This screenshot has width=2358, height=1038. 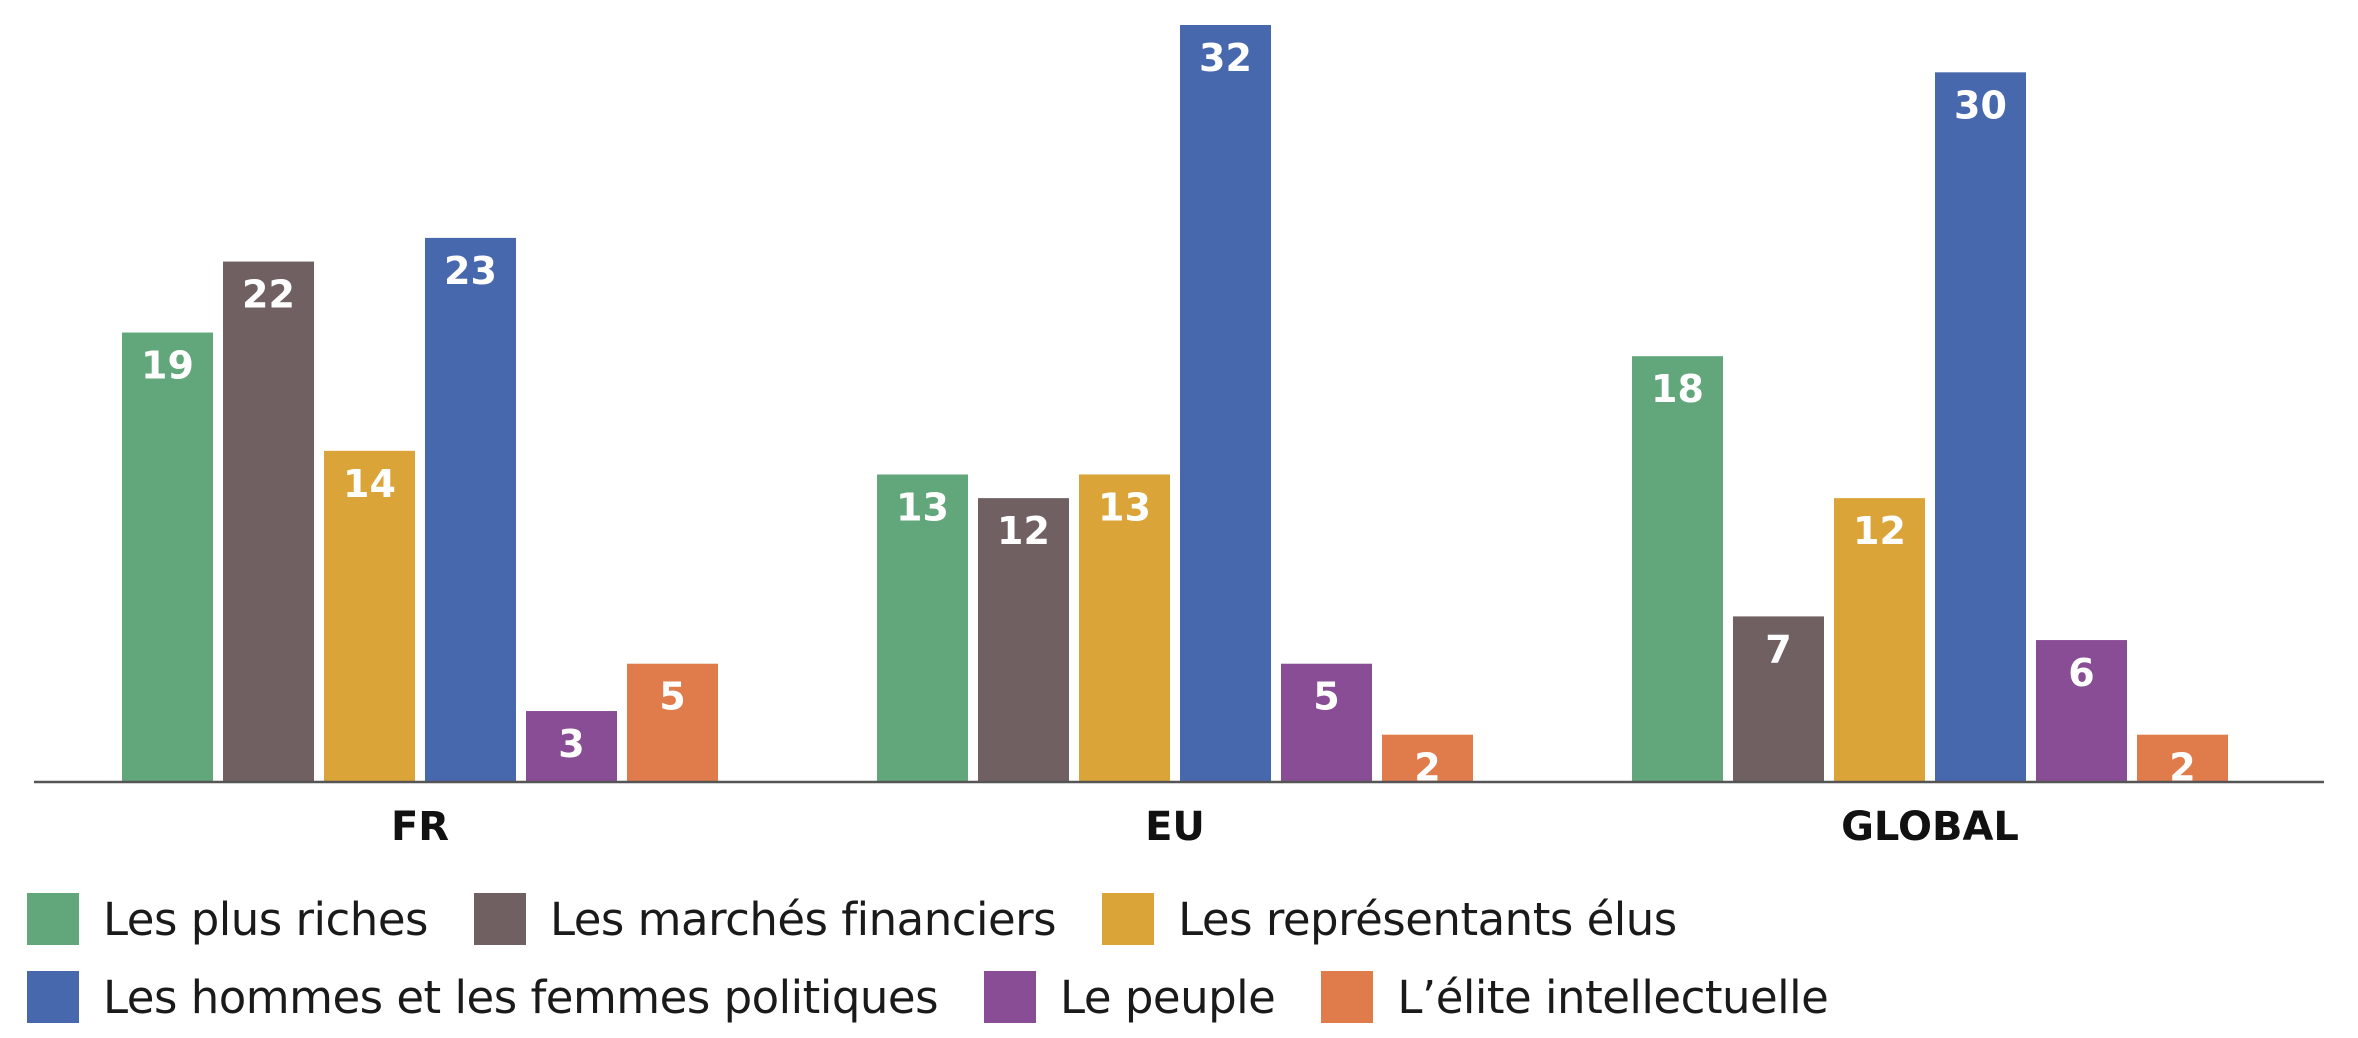 I want to click on x-axis-tick-labels: FR EU GLOBAL, so click(x=1205, y=827).